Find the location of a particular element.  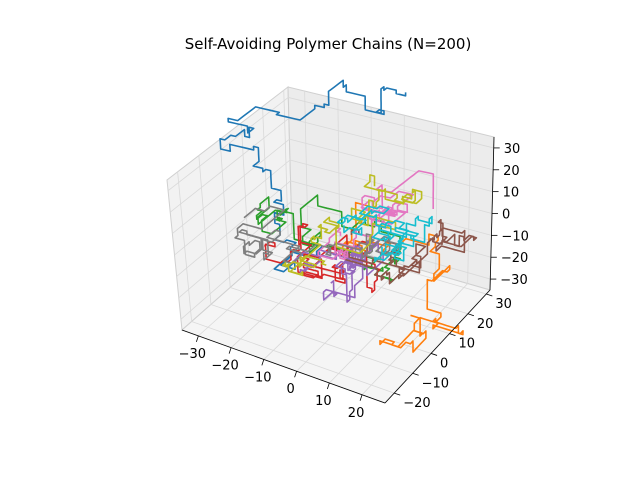

z-tick-label: 10 is located at coordinates (511, 193).